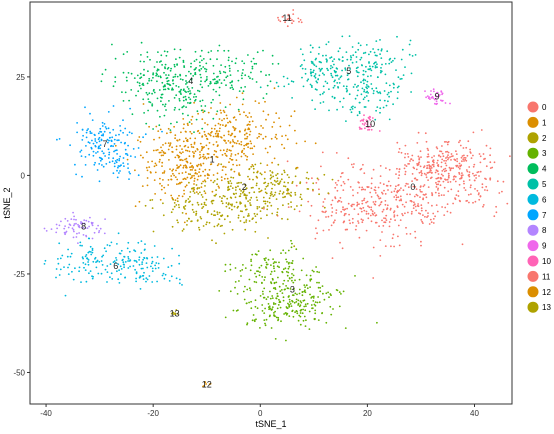 The width and height of the screenshot is (554, 434). What do you see at coordinates (537, 215) in the screenshot?
I see `legend-item-7: 7` at bounding box center [537, 215].